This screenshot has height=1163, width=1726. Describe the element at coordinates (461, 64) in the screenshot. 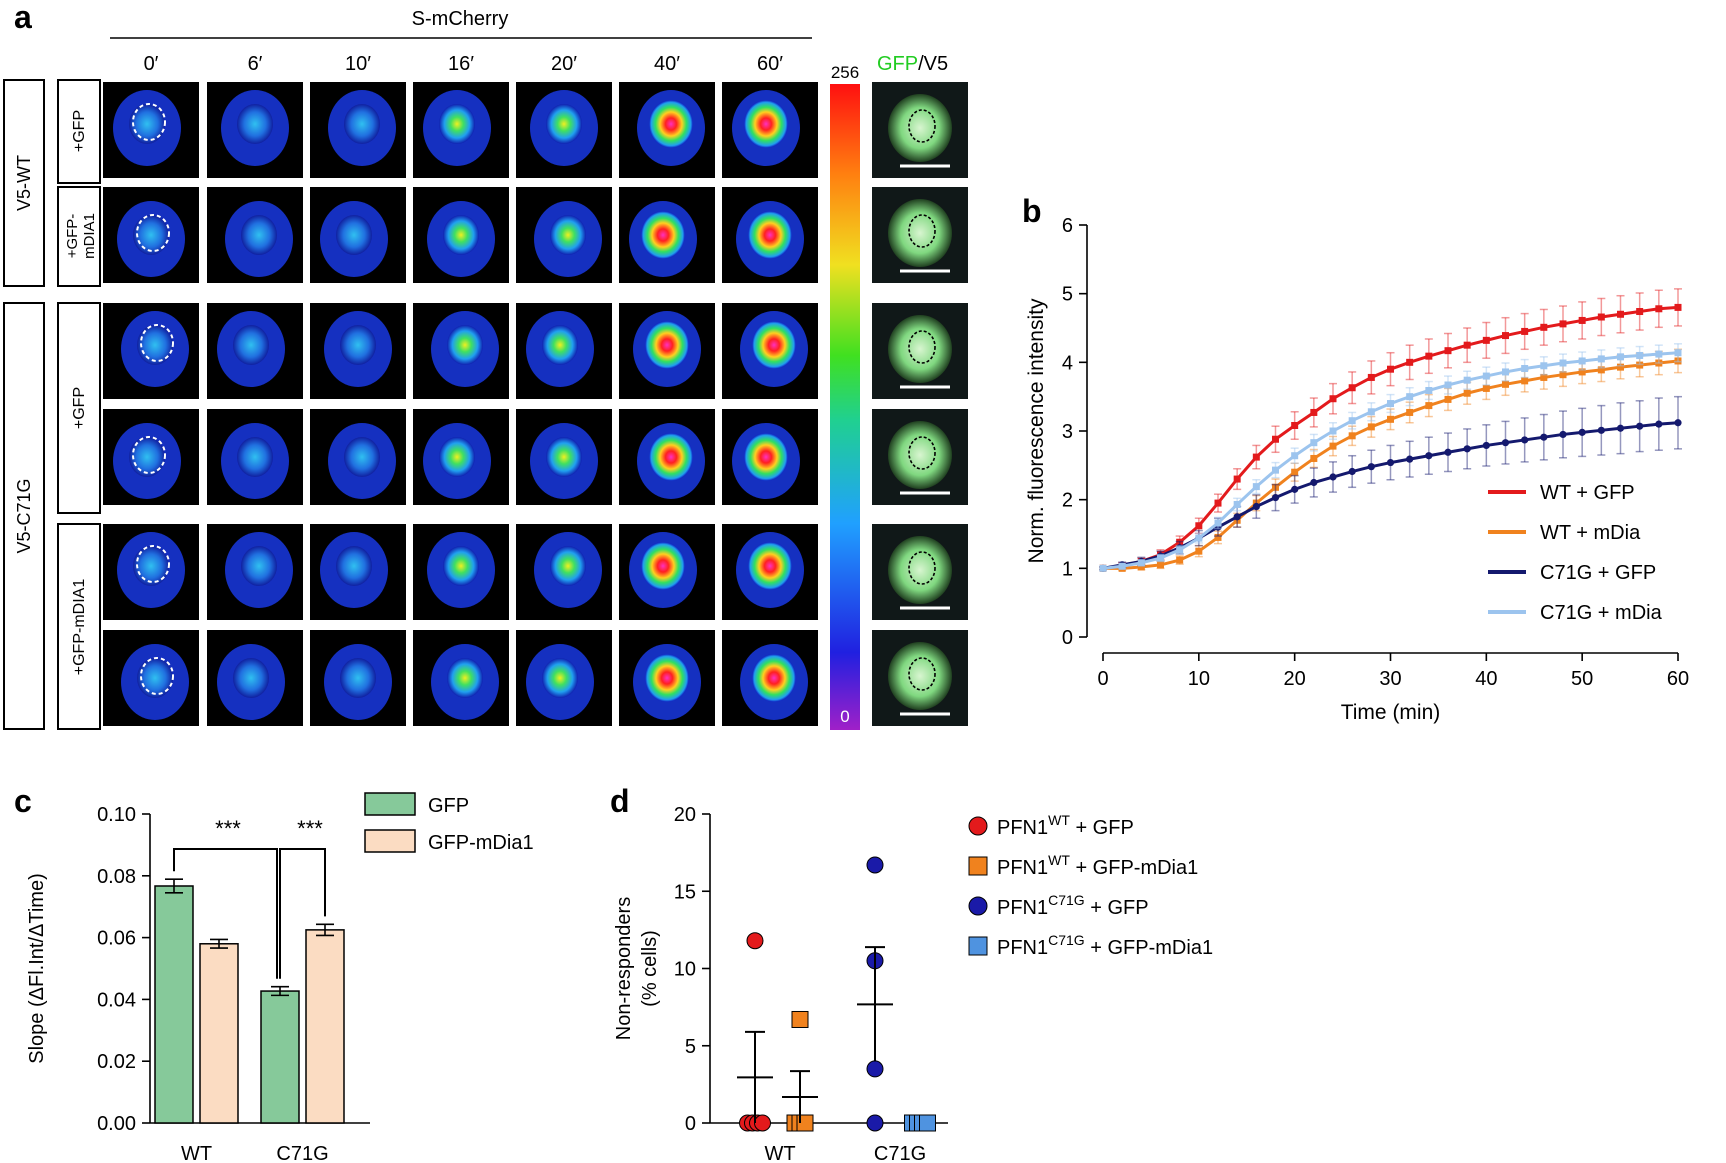

I see `timepoint-label: 16′` at that location.